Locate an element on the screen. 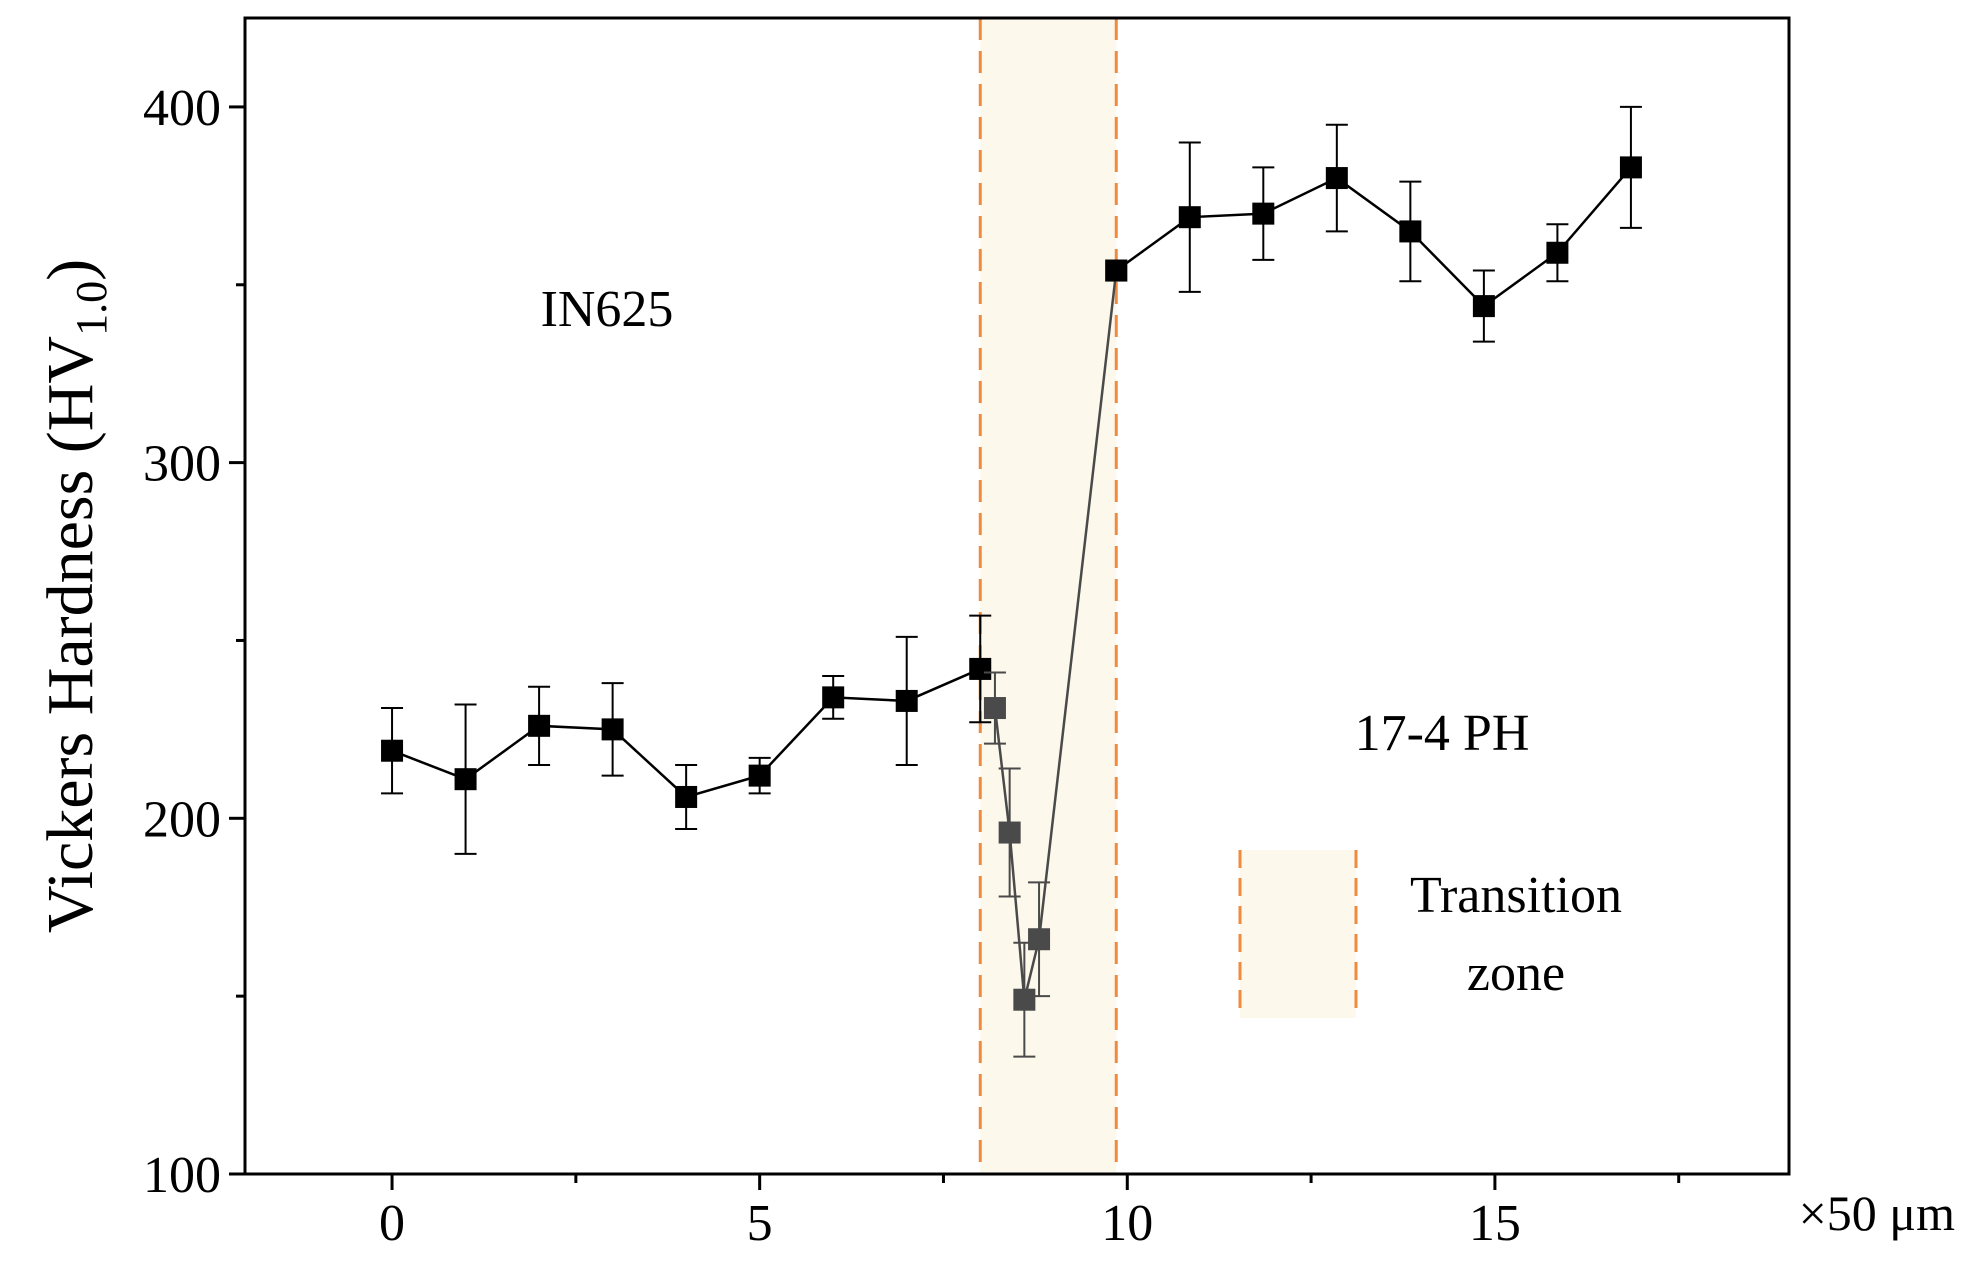 Image resolution: width=1968 pixels, height=1270 pixels. x-tick-label-0: 0 is located at coordinates (392, 1223).